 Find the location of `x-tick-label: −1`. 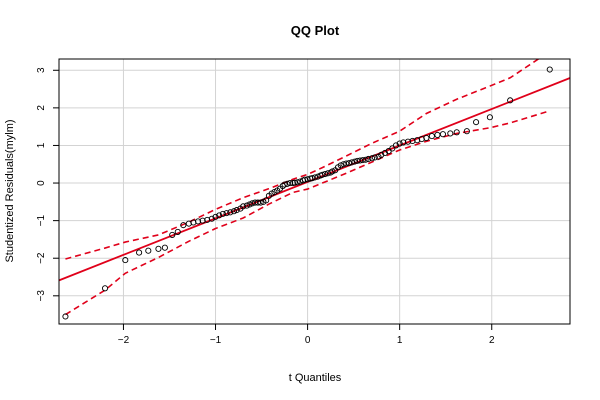

x-tick-label: −1 is located at coordinates (216, 340).